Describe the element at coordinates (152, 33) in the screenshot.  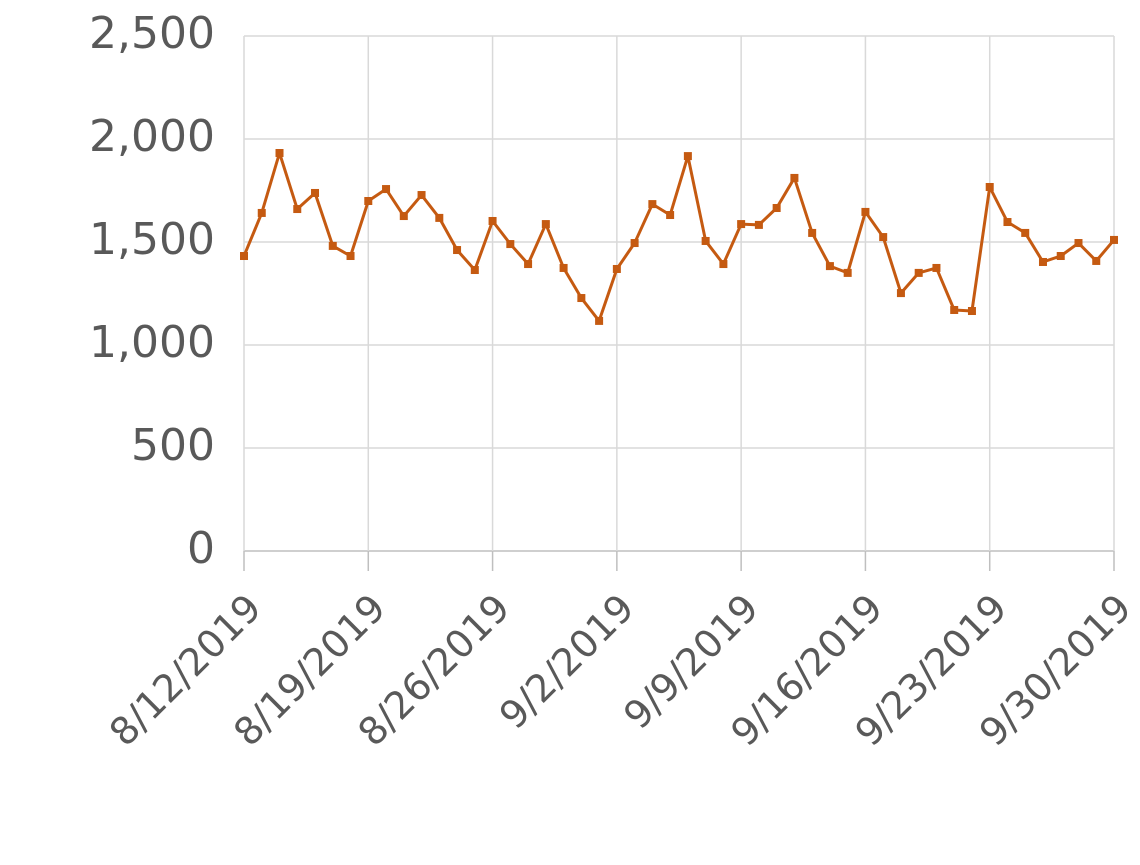
I see `y-tick-label: 2,500` at that location.